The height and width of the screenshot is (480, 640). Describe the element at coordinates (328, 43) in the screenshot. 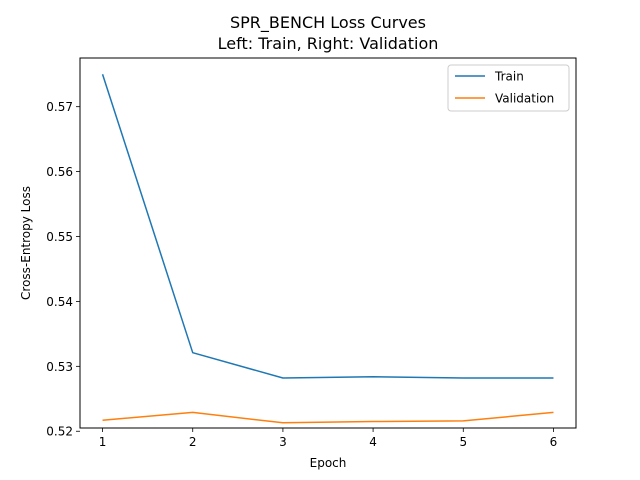

I see `chart-subtitle: Left: Train, Right: Validation` at that location.